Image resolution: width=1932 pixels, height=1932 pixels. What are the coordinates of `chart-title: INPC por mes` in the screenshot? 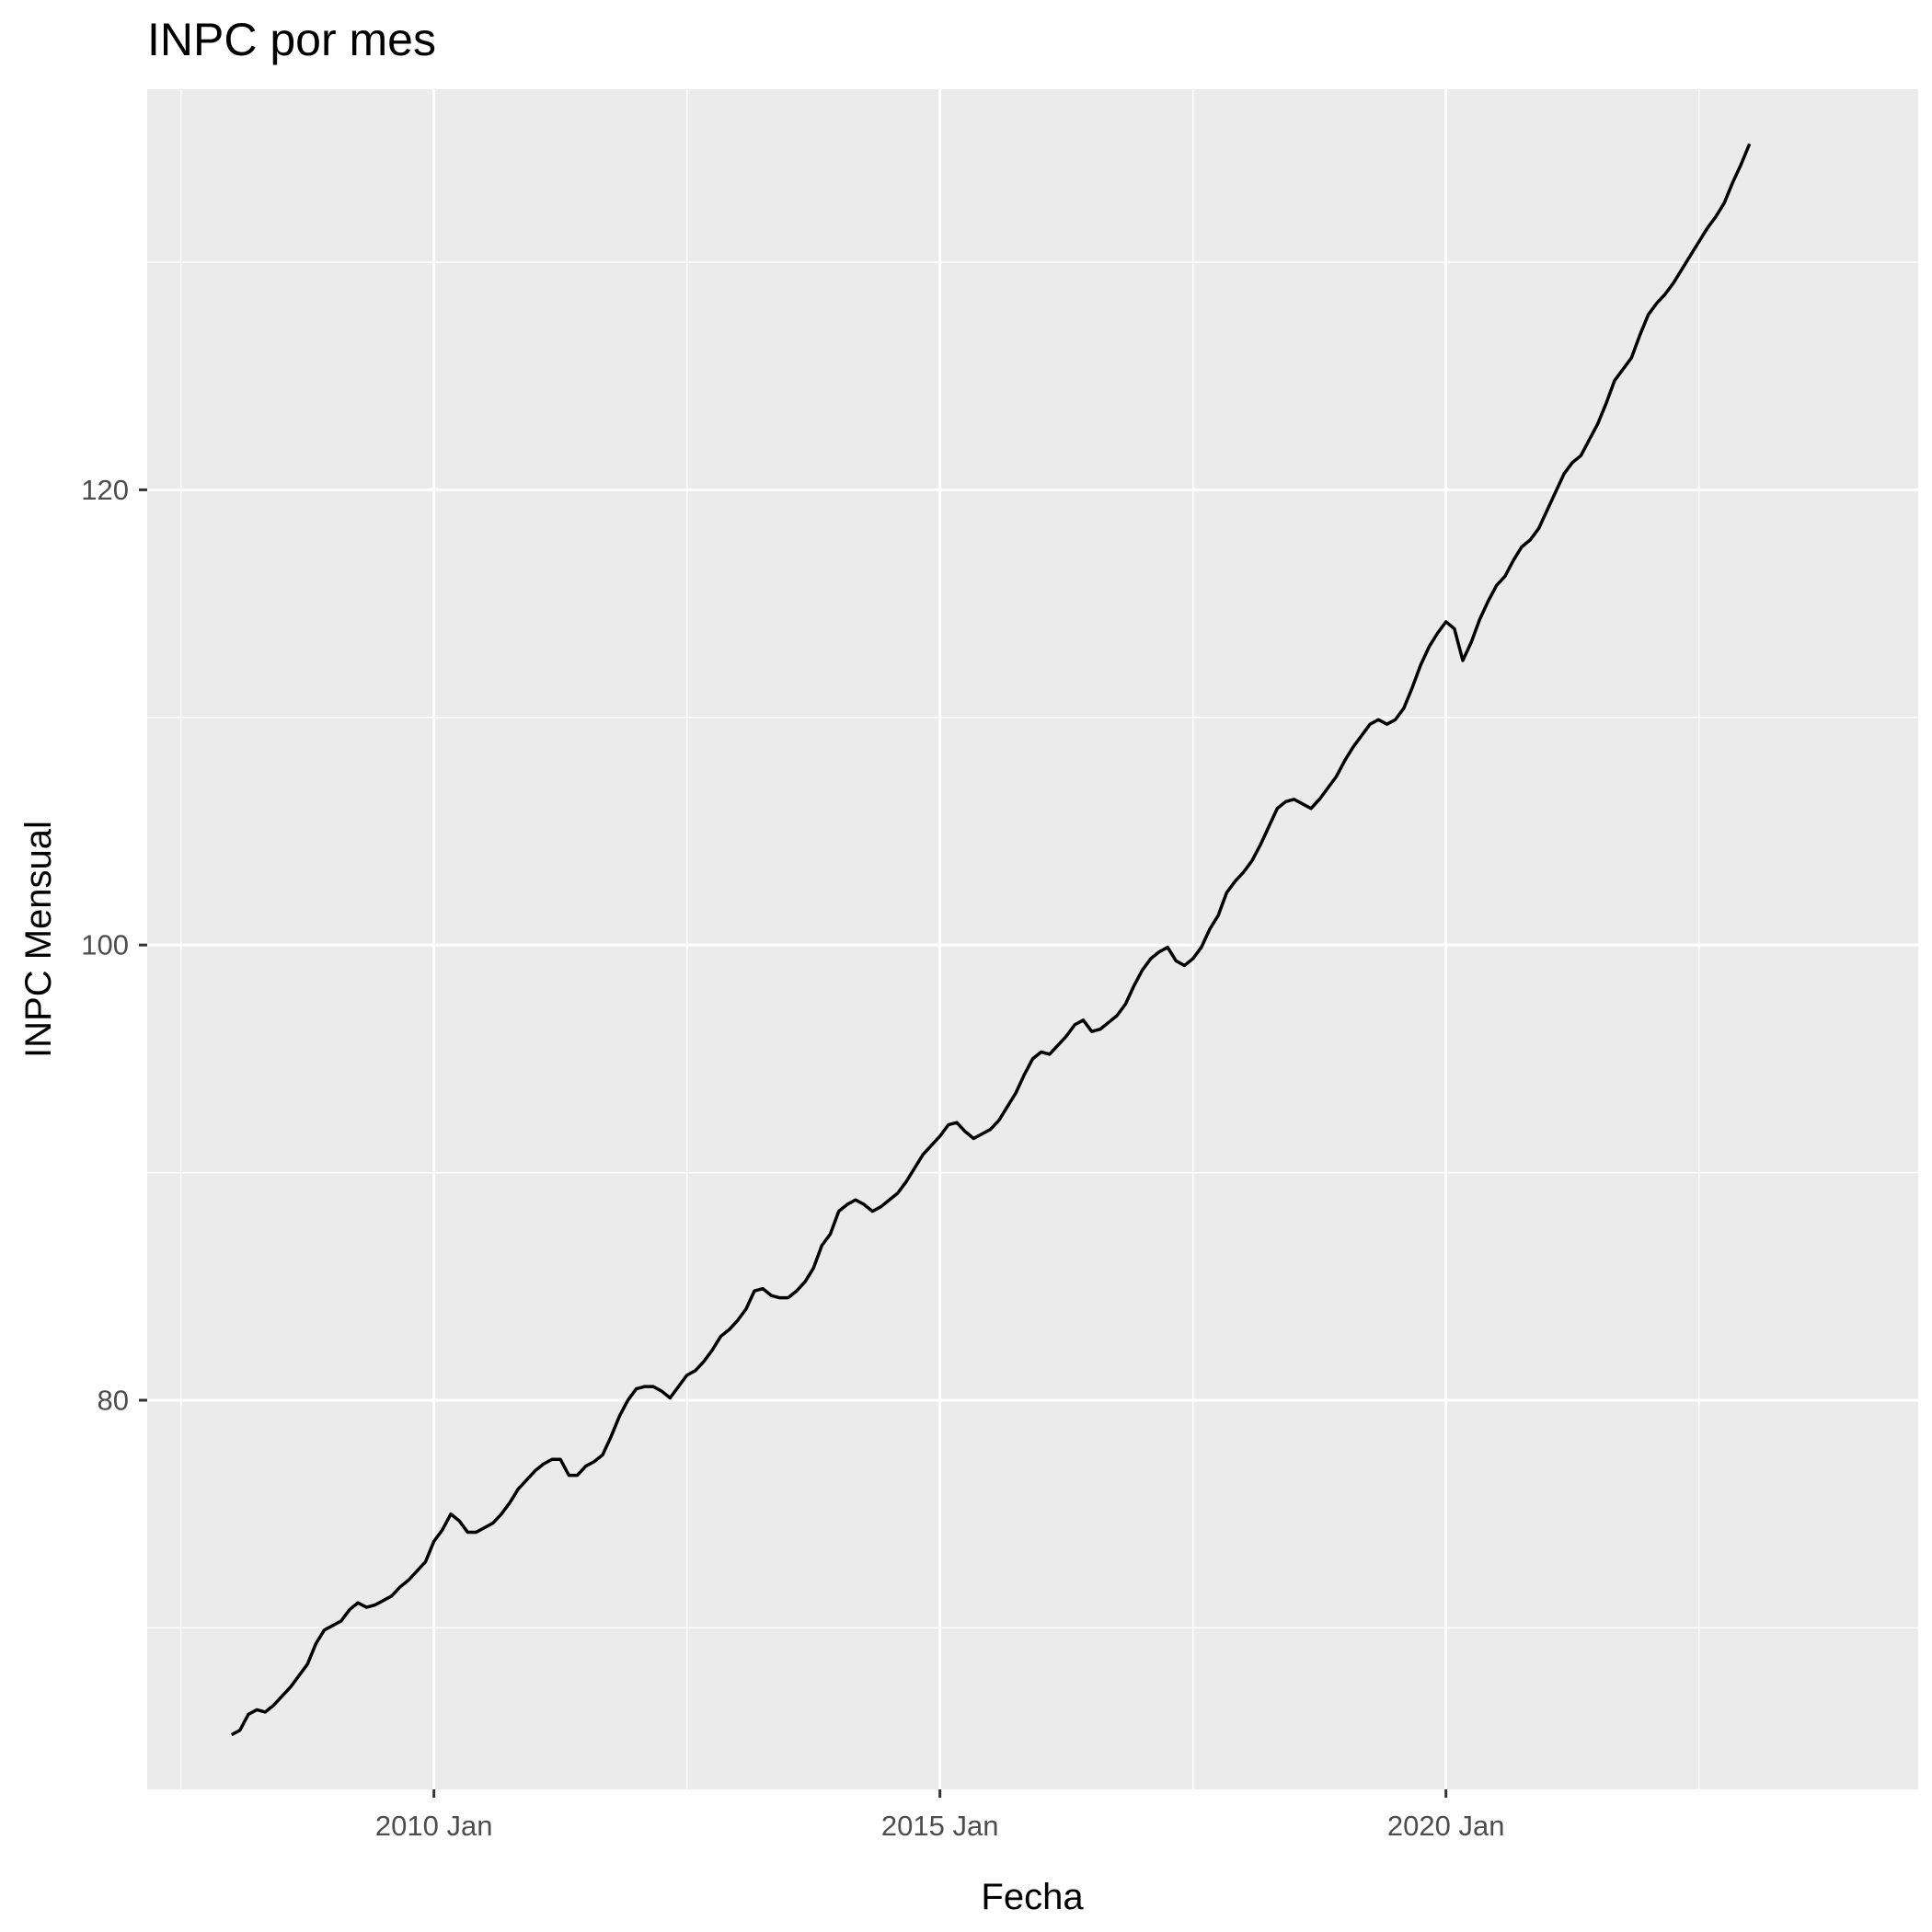 It's located at (291, 39).